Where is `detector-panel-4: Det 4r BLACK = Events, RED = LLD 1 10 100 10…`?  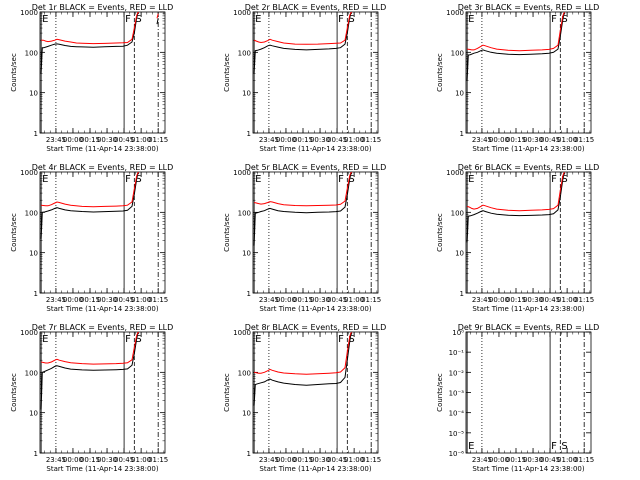
detector-panel-4: Det 4r BLACK = Events, RED = LLD 1 10 100 10… is located at coordinates (91, 238).